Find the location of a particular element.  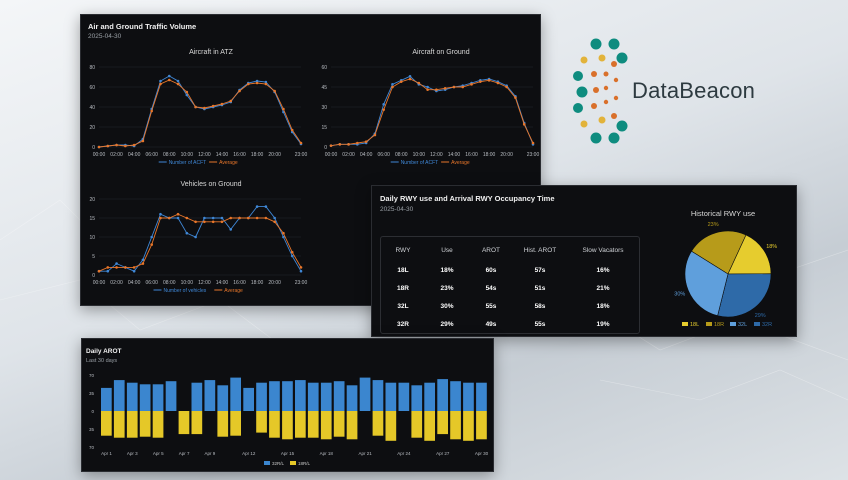

table-row: 18L 18% 60s 57s 16% is located at coordinates (510, 270).